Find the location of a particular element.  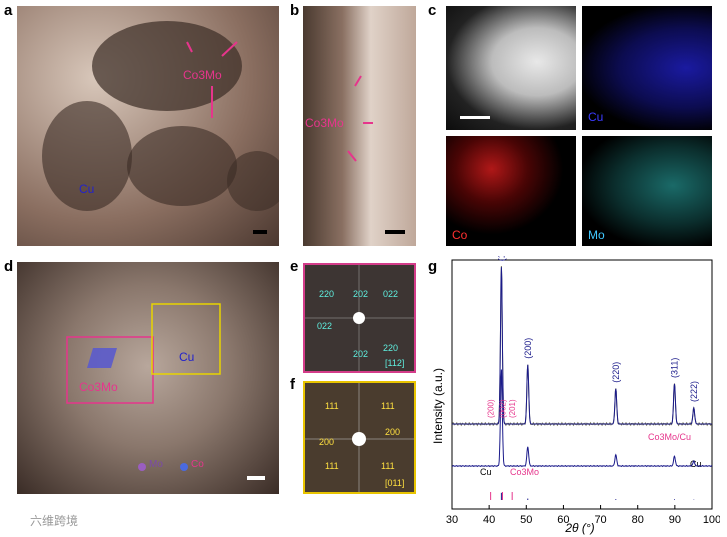

co3mo-peak-label-0: (200) is located at coordinates (491, 408).